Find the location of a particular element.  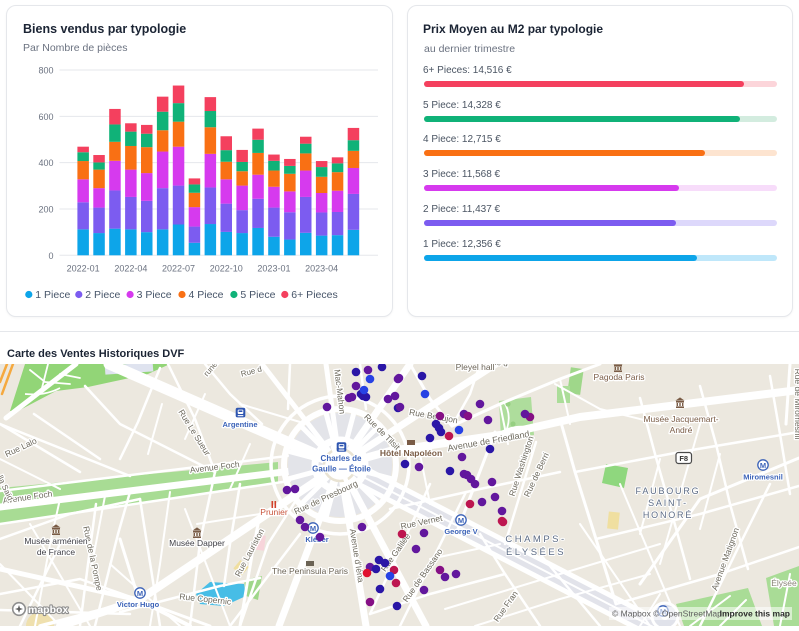

svg-text: 2 Piece is located at coordinates (102, 295).